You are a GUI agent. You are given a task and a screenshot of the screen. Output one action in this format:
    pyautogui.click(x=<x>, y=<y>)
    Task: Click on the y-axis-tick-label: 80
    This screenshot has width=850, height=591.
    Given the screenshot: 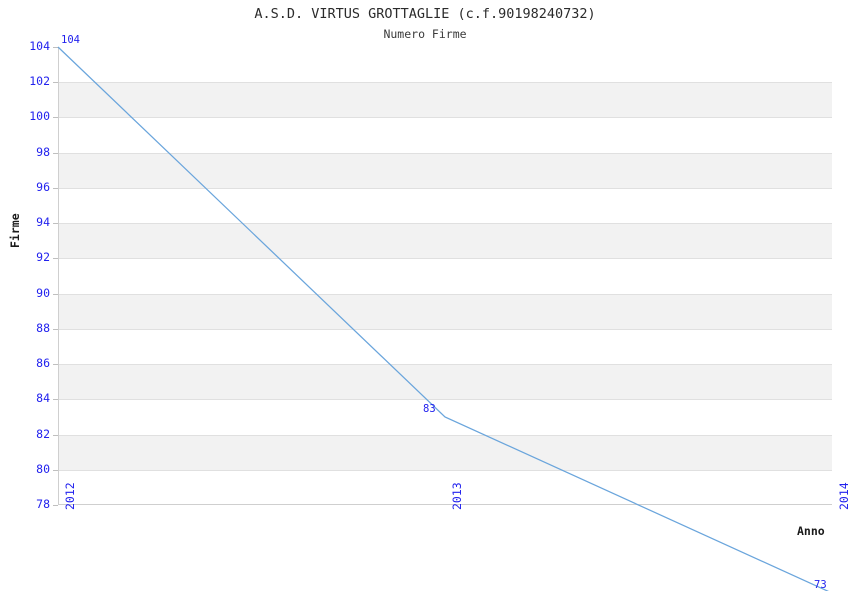 What is the action you would take?
    pyautogui.click(x=43, y=468)
    